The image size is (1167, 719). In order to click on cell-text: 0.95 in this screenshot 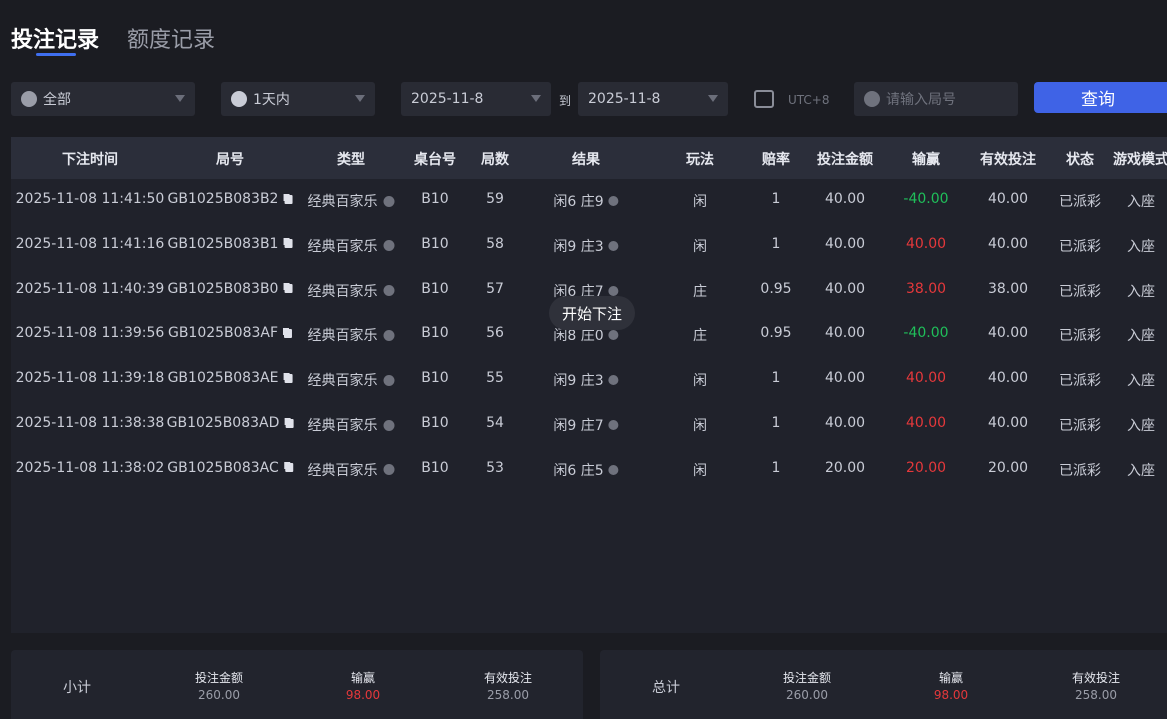, I will do `click(776, 288)`.